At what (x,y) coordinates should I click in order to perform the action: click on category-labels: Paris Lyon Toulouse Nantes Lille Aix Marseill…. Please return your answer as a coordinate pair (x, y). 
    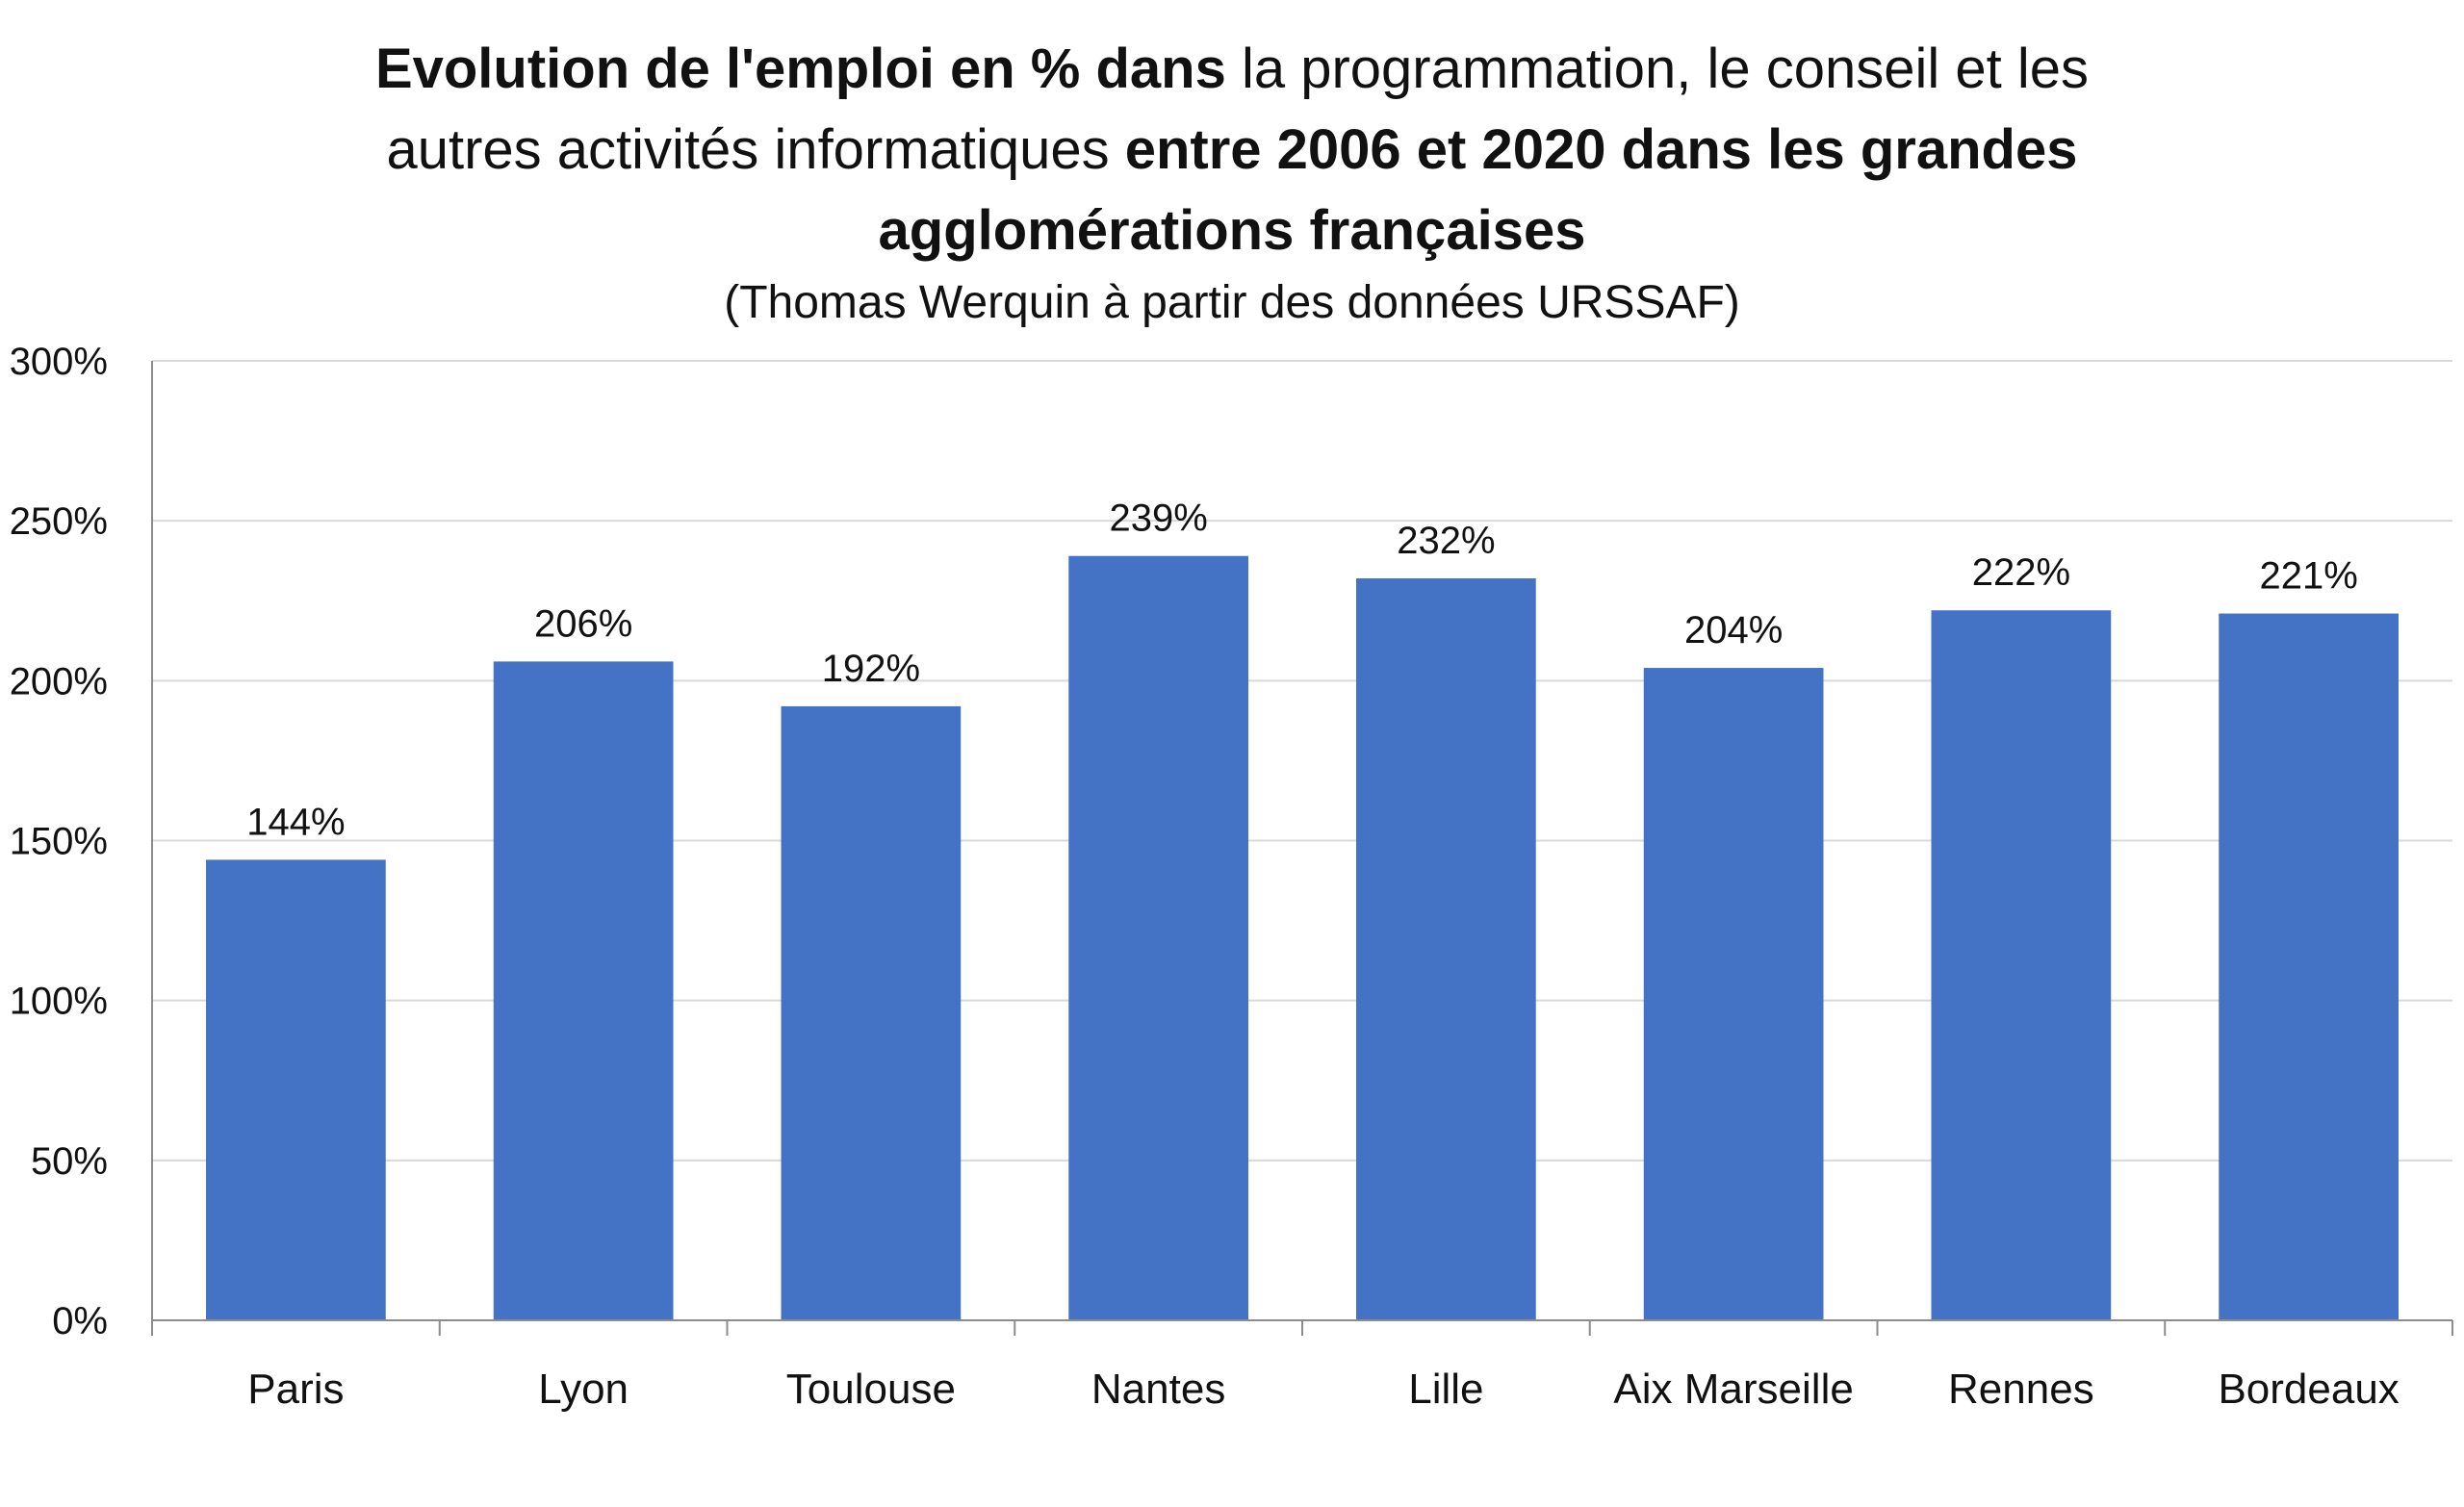
    Looking at the image, I should click on (1323, 1389).